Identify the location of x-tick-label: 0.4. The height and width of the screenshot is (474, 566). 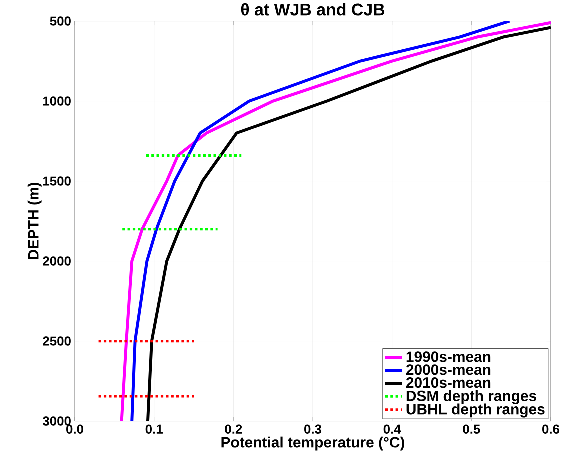
(393, 429).